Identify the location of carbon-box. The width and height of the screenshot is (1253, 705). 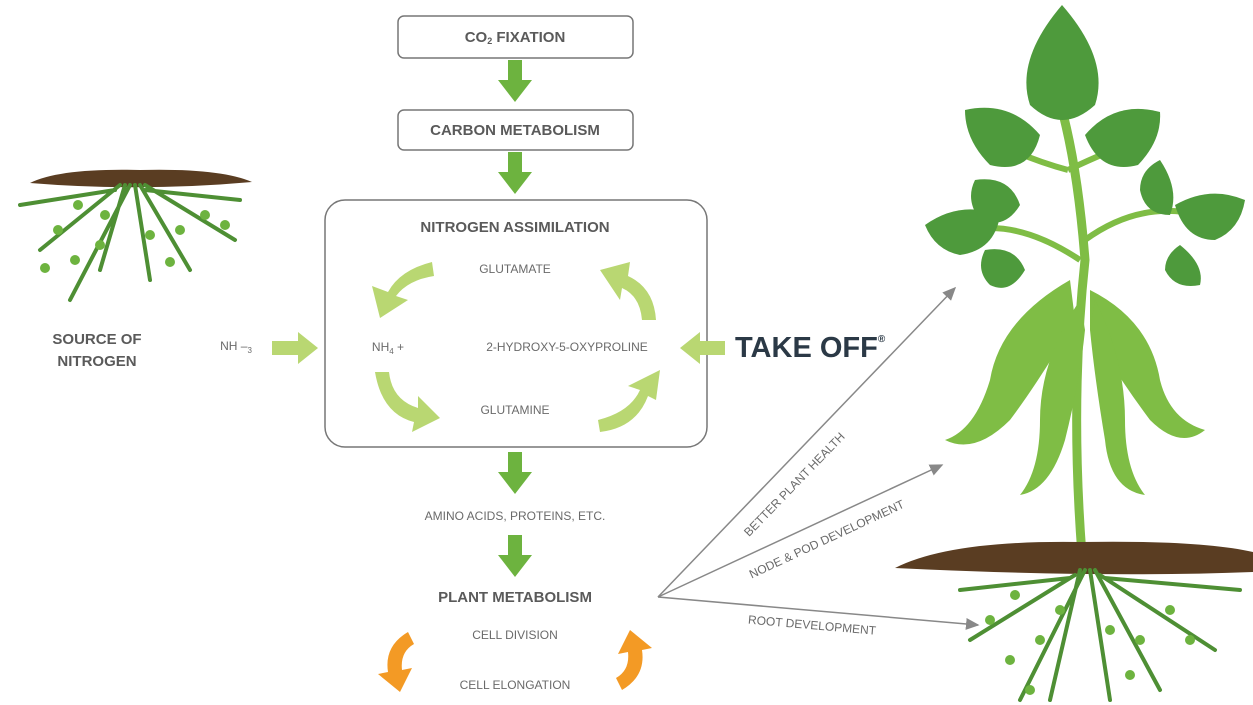
(515, 130).